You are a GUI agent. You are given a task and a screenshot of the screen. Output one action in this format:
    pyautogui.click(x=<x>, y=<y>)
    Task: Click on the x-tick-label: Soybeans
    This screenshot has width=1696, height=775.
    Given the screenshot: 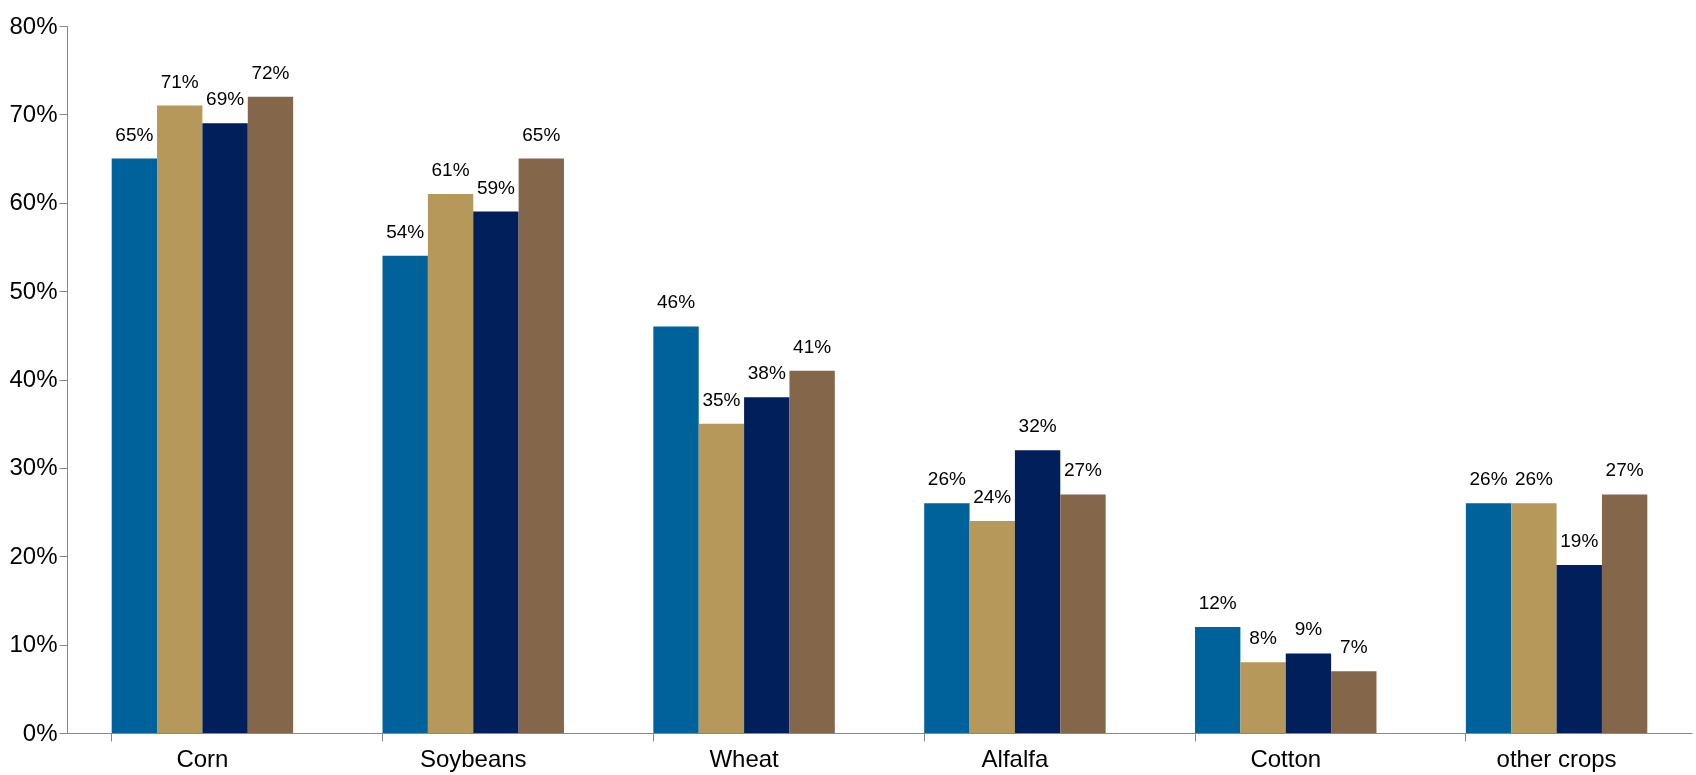 What is the action you would take?
    pyautogui.click(x=473, y=758)
    